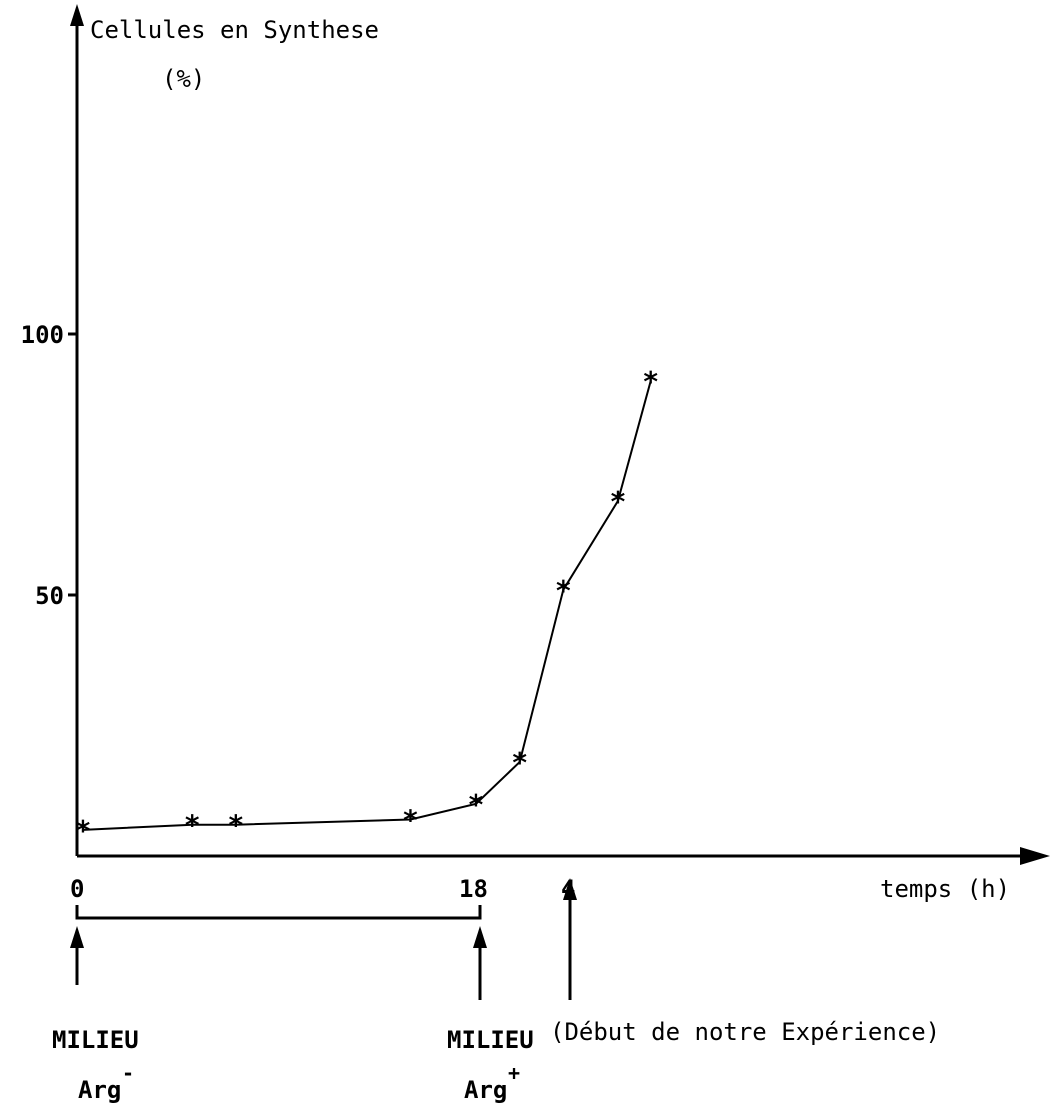 This screenshot has width=1055, height=1111. I want to click on arrow-medium-minus-head, so click(77, 937).